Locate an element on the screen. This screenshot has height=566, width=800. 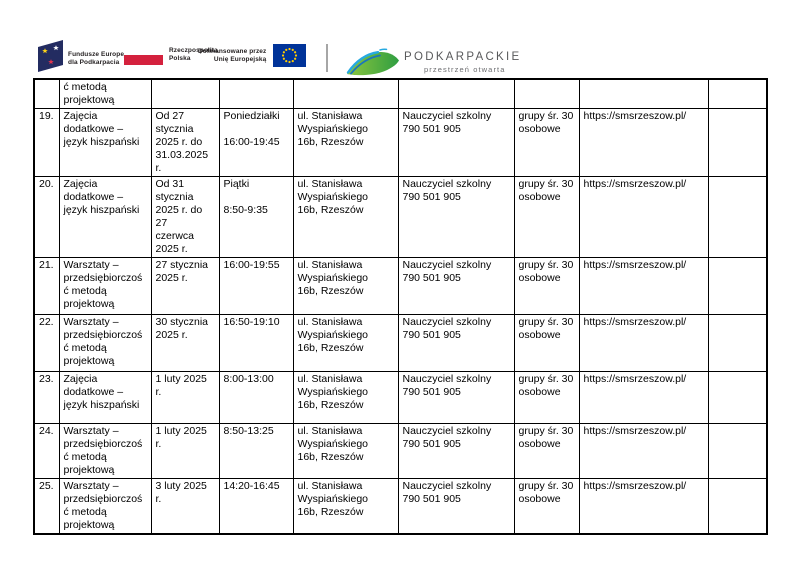
cell-no: 21. is located at coordinates (46, 286).